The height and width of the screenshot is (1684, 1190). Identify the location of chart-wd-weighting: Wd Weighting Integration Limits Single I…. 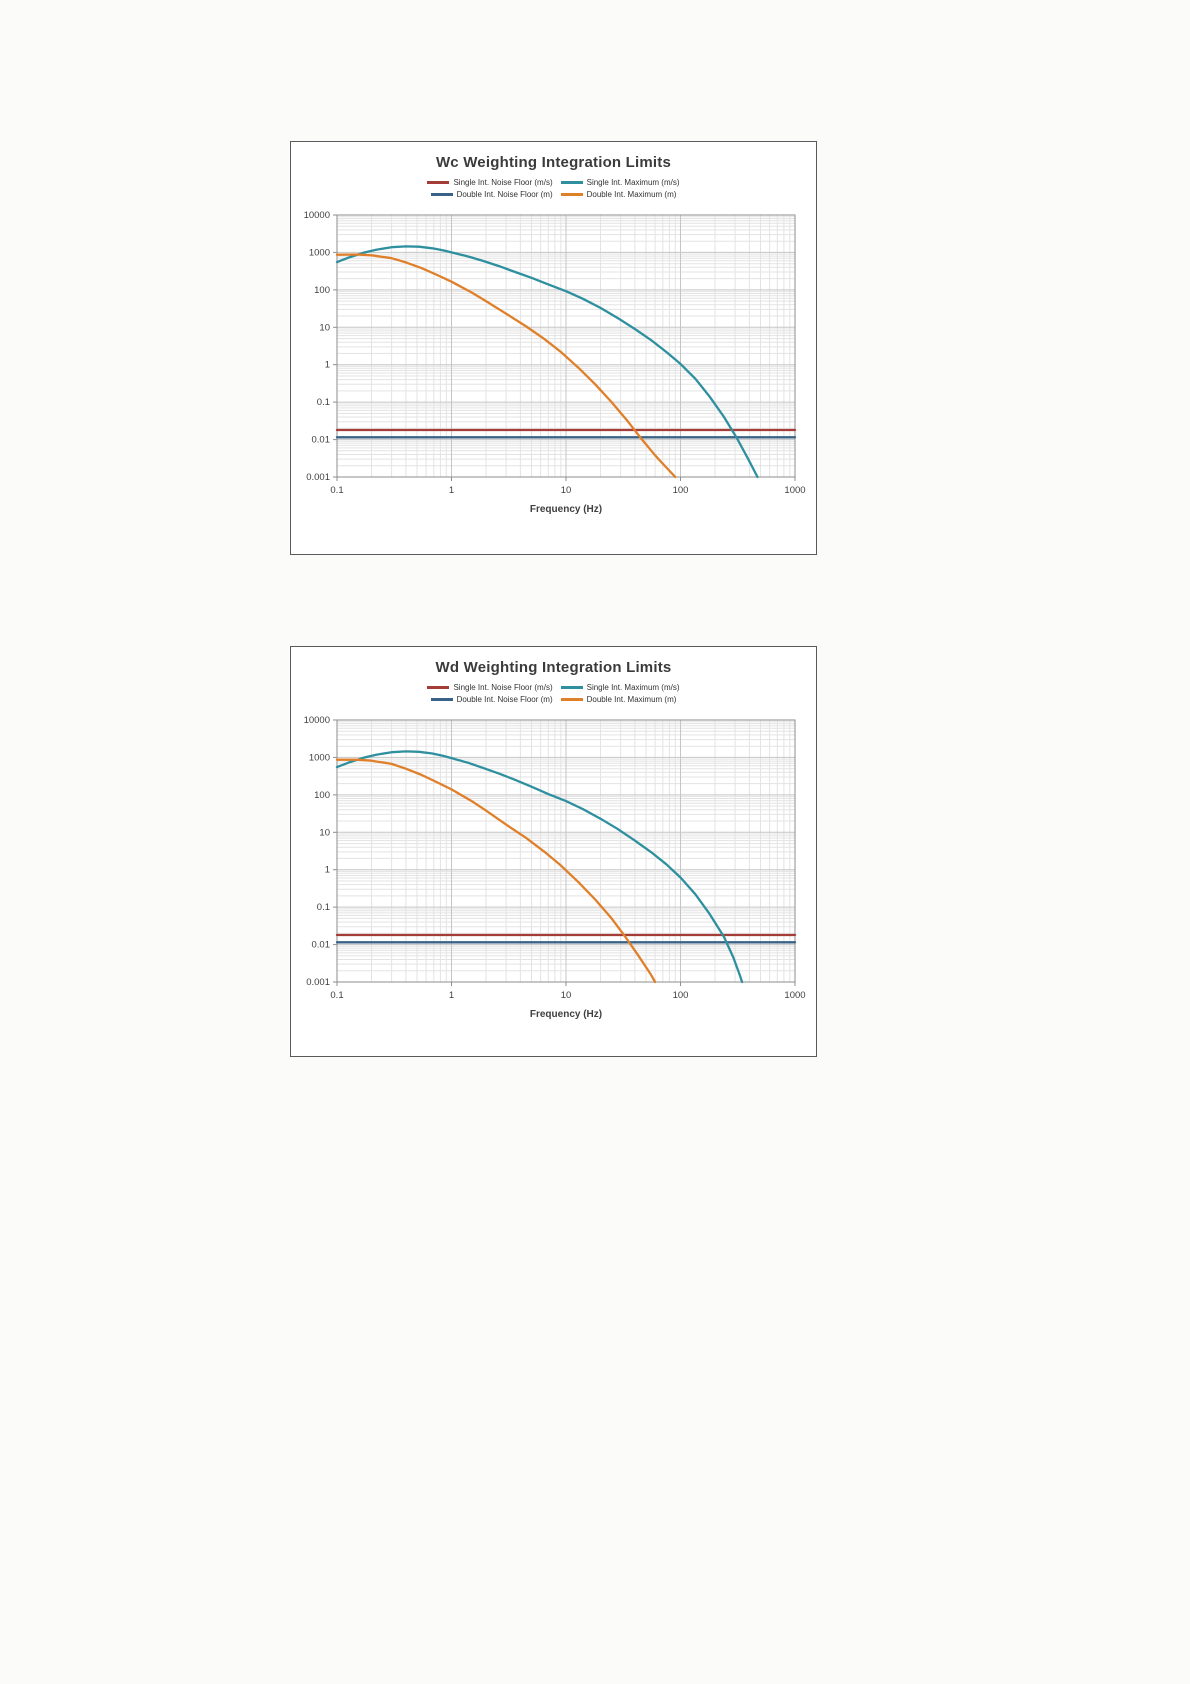
(553, 851).